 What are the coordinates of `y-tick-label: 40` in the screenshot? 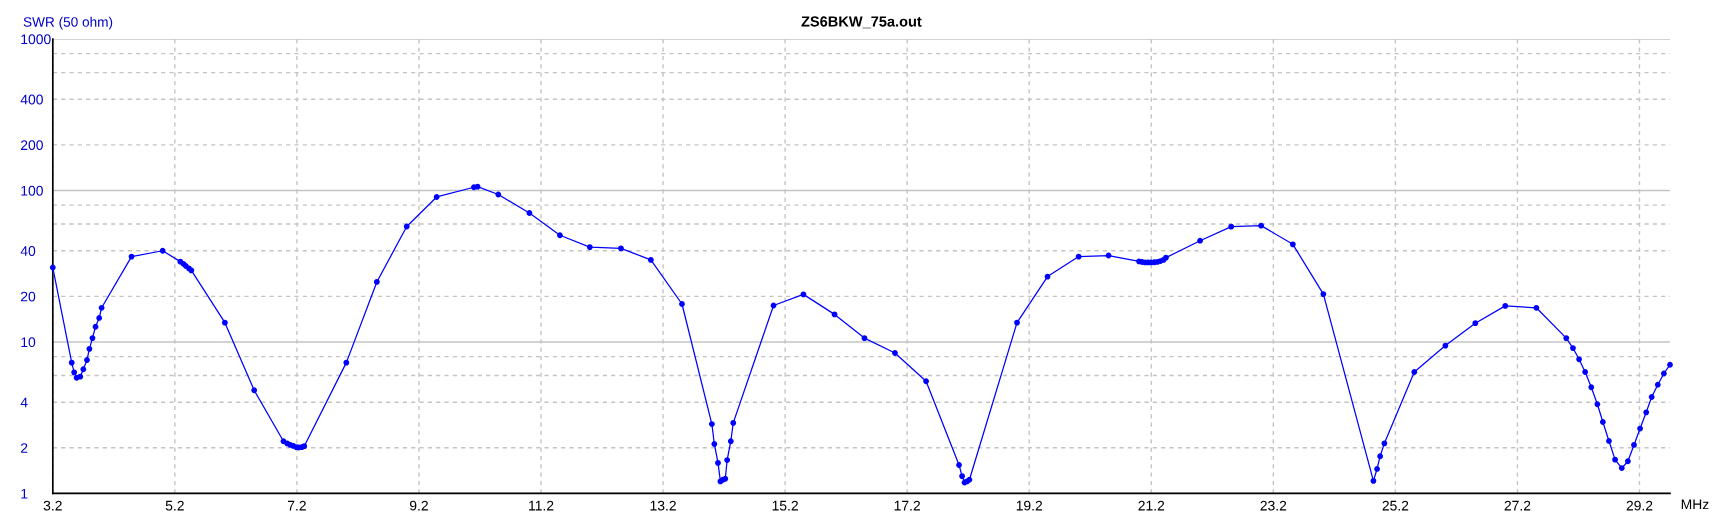 It's located at (28, 251).